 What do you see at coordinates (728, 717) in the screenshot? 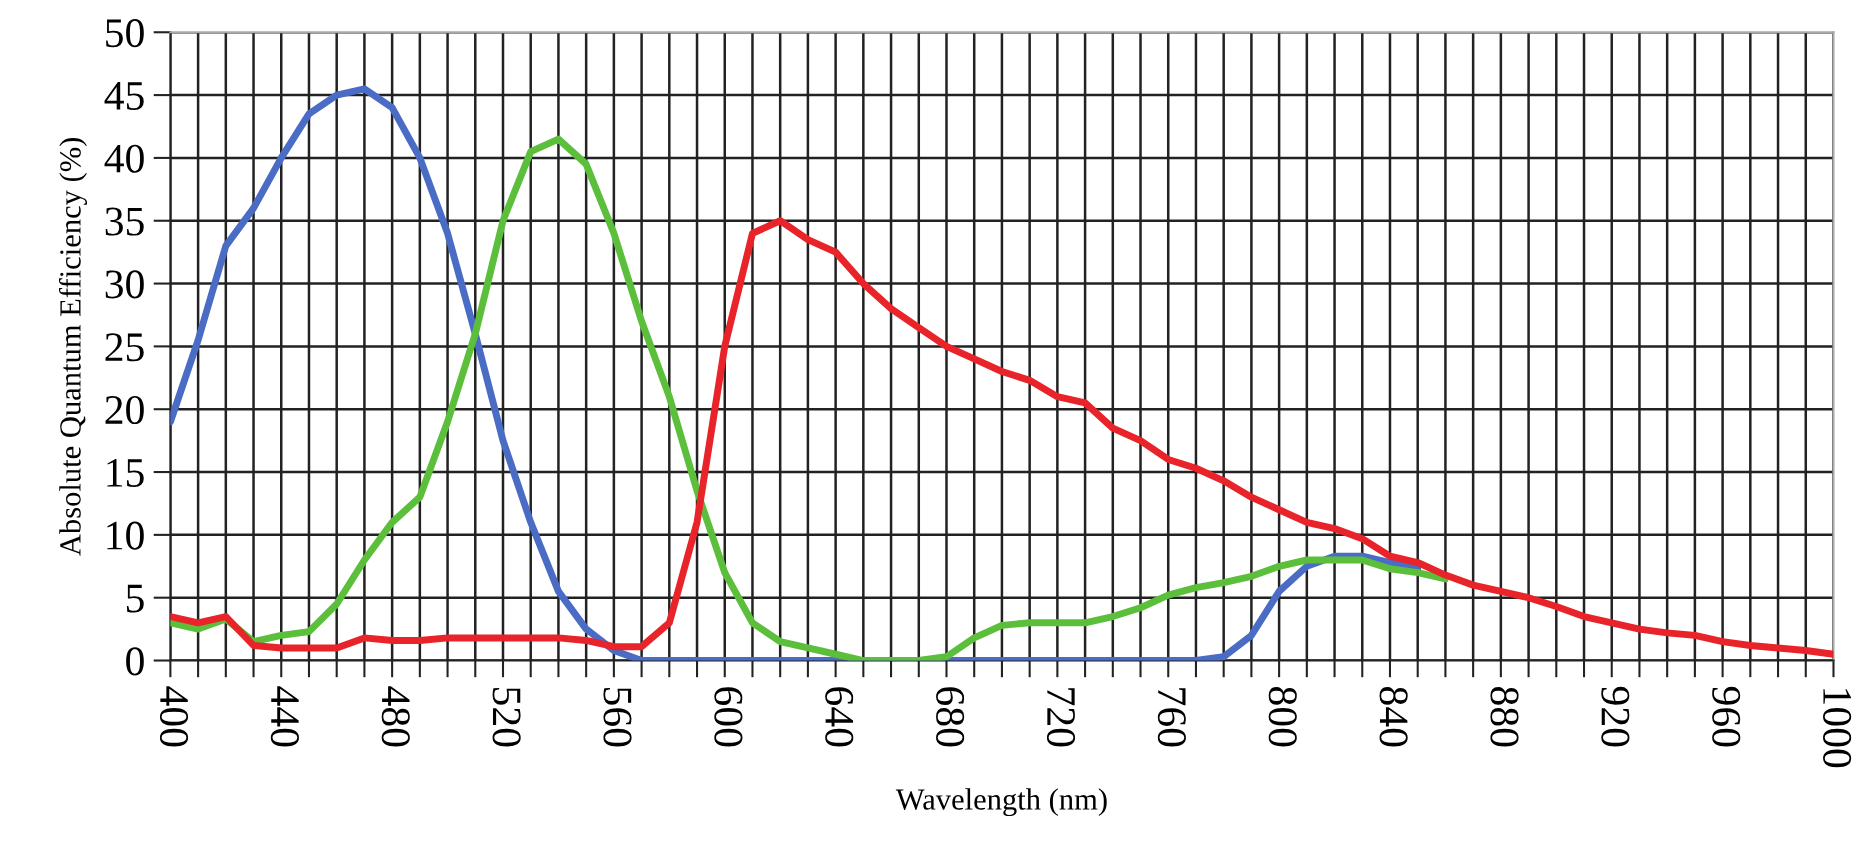
I see `x-tick-label: 600` at bounding box center [728, 717].